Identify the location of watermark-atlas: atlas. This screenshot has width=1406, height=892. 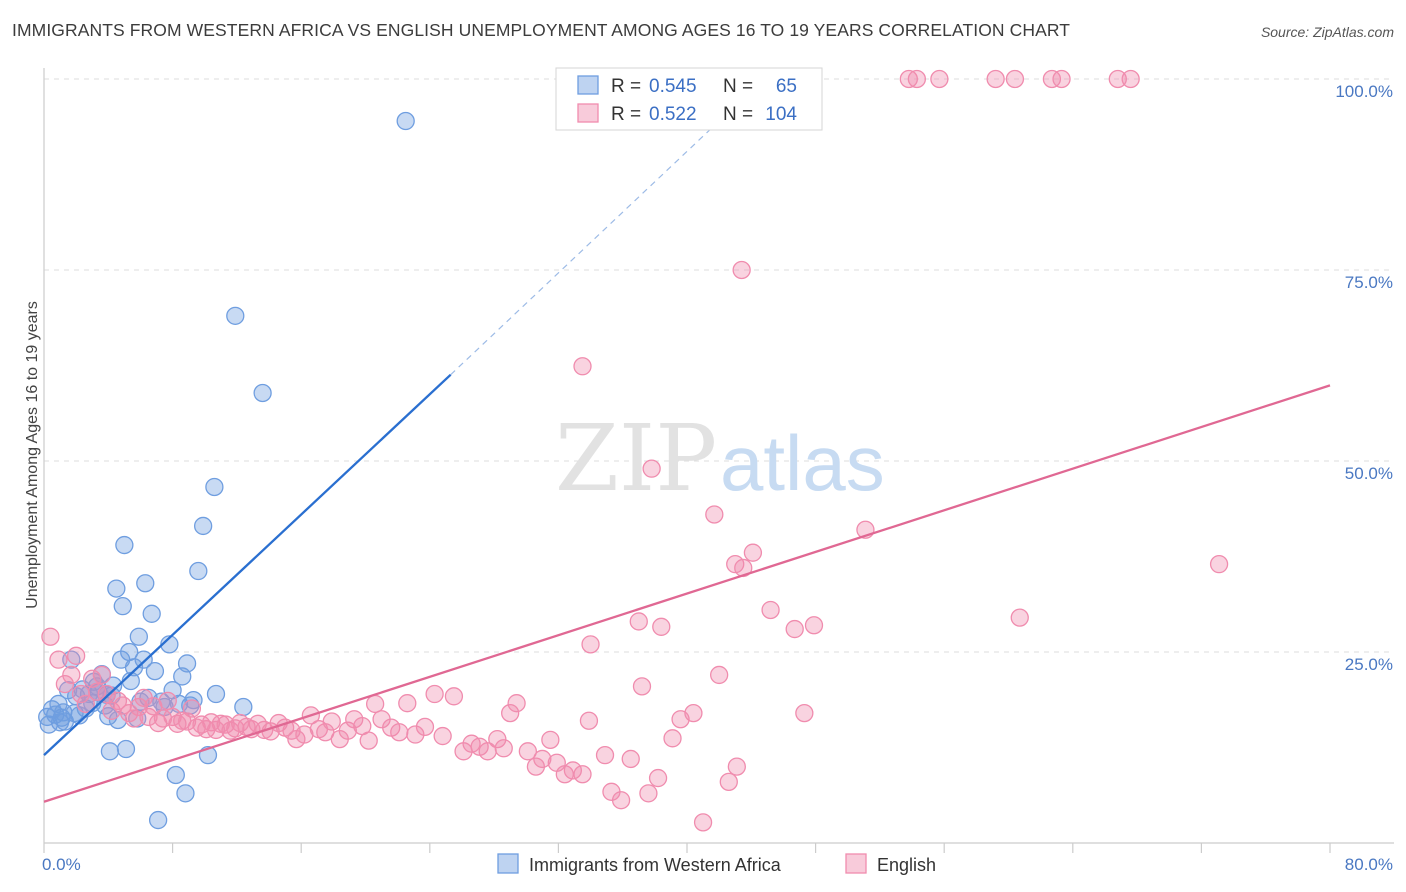
(802, 463).